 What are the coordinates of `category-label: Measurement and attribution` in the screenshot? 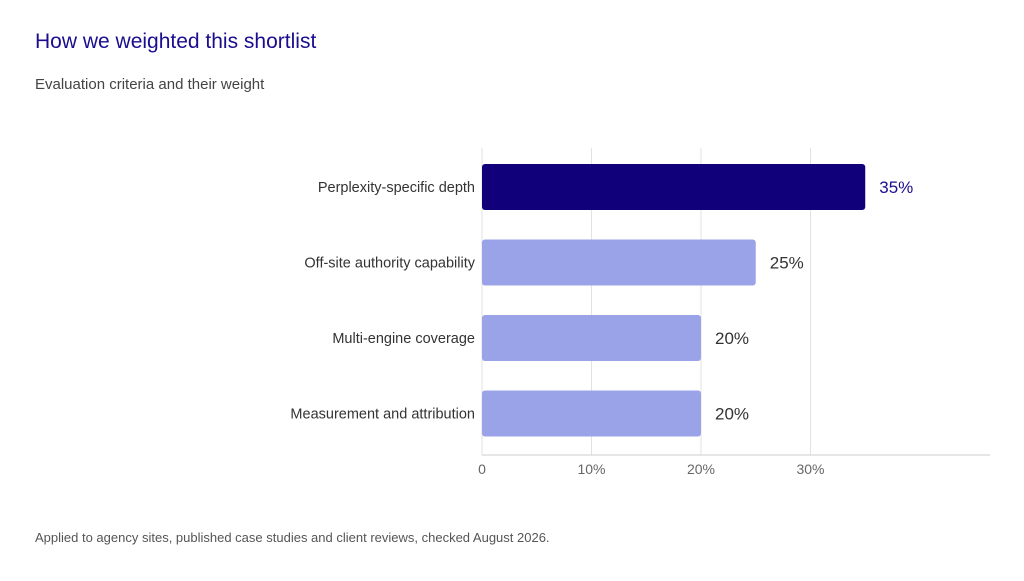 It's located at (382, 415).